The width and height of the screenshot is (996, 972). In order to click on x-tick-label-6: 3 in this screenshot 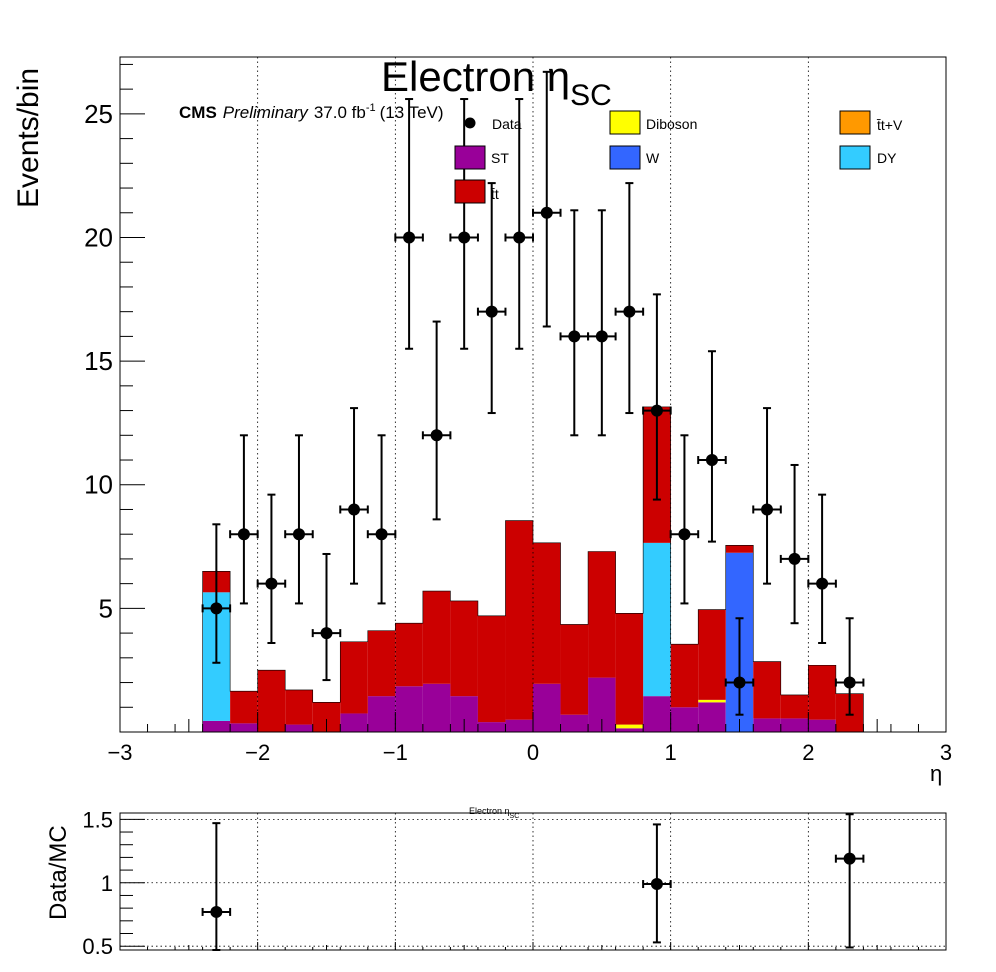, I will do `click(946, 752)`.